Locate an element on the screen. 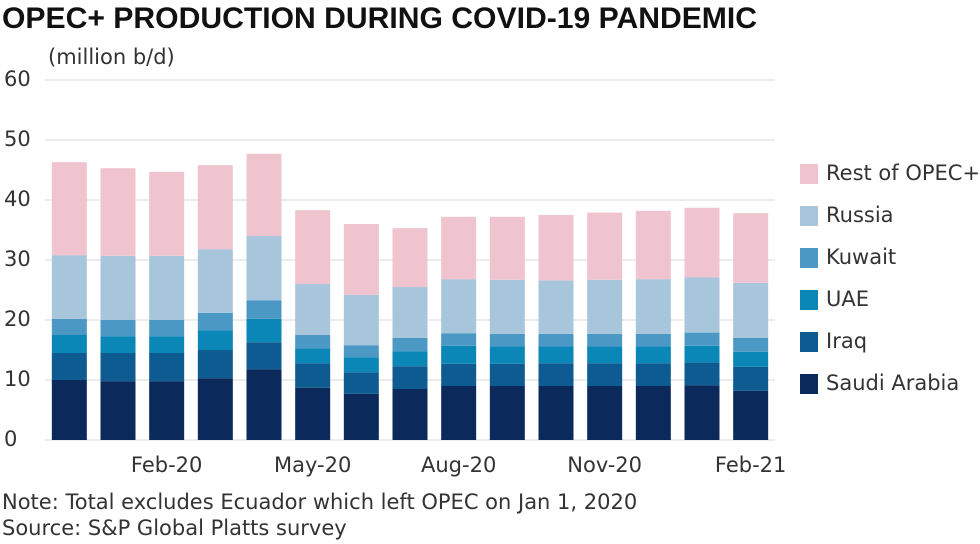 The height and width of the screenshot is (544, 980). y-tick-label: 0 is located at coordinates (10, 439).